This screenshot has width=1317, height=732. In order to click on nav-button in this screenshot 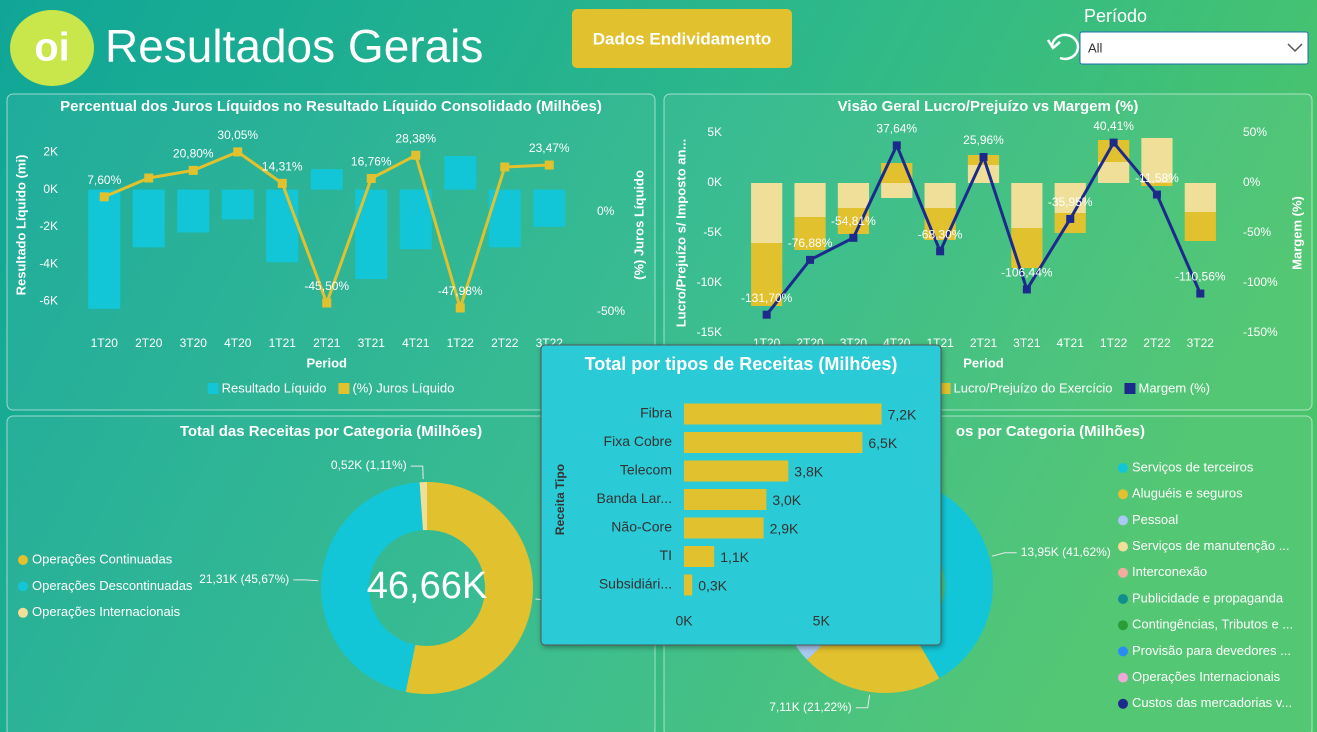, I will do `click(682, 38)`.